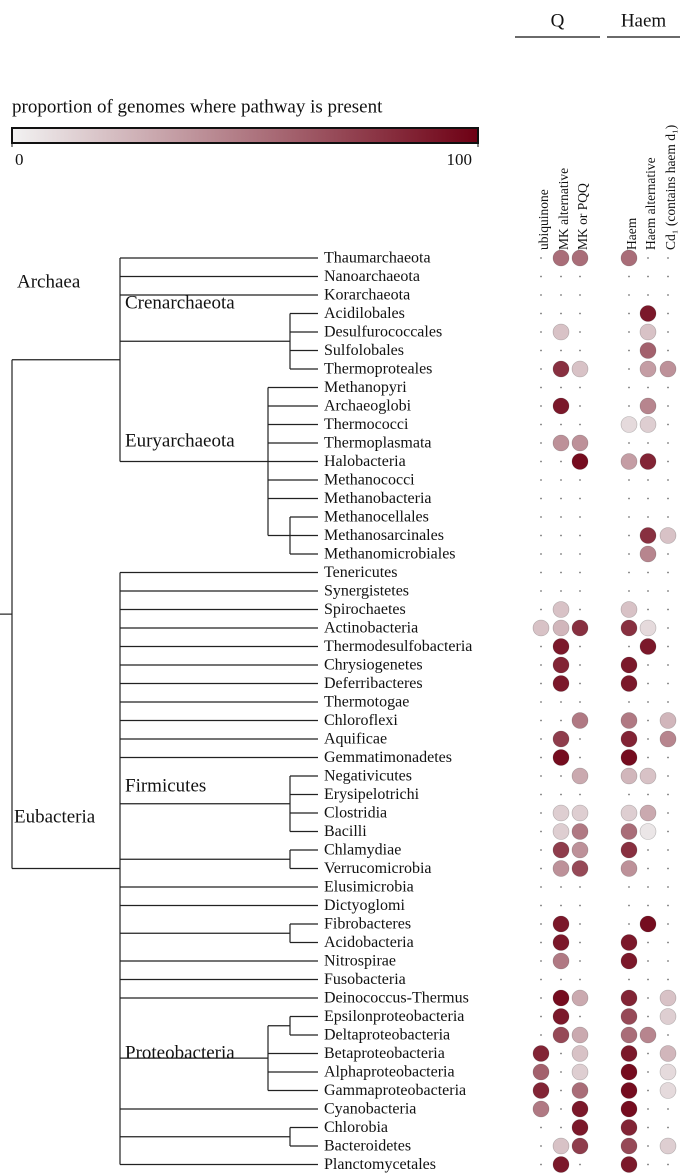 This screenshot has height=1175, width=684. What do you see at coordinates (356, 1127) in the screenshot?
I see `taxon-label: Chlorobia` at bounding box center [356, 1127].